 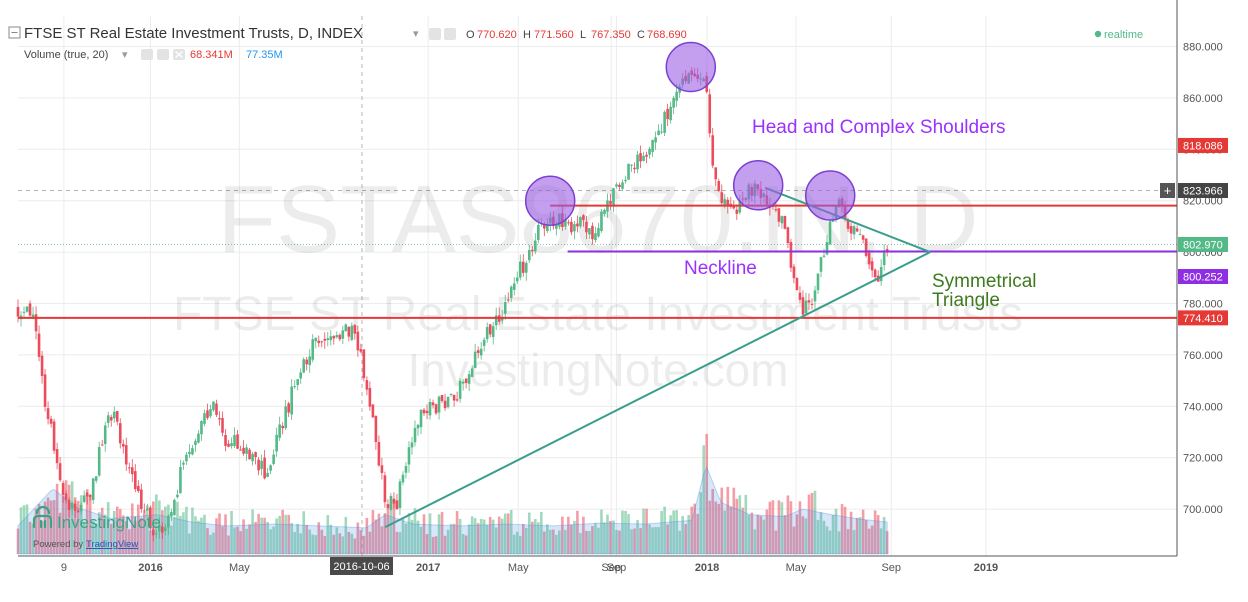 I want to click on volume-label: Volume (true, 20), so click(x=66, y=55).